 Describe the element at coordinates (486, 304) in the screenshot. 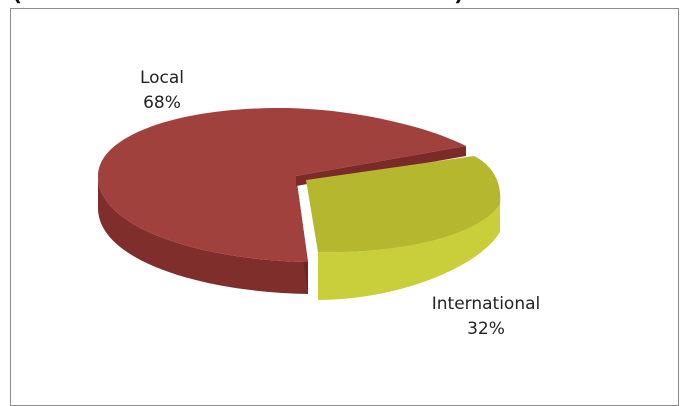

I see `label-international: International` at that location.